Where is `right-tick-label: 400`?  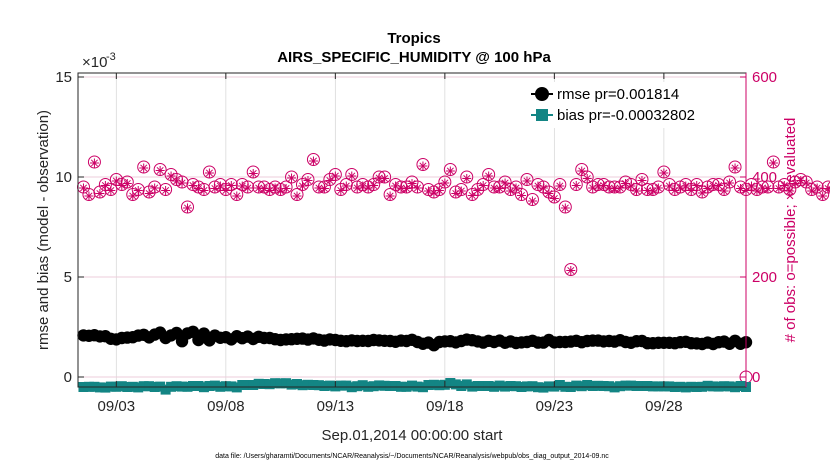
right-tick-label: 400 is located at coordinates (764, 177).